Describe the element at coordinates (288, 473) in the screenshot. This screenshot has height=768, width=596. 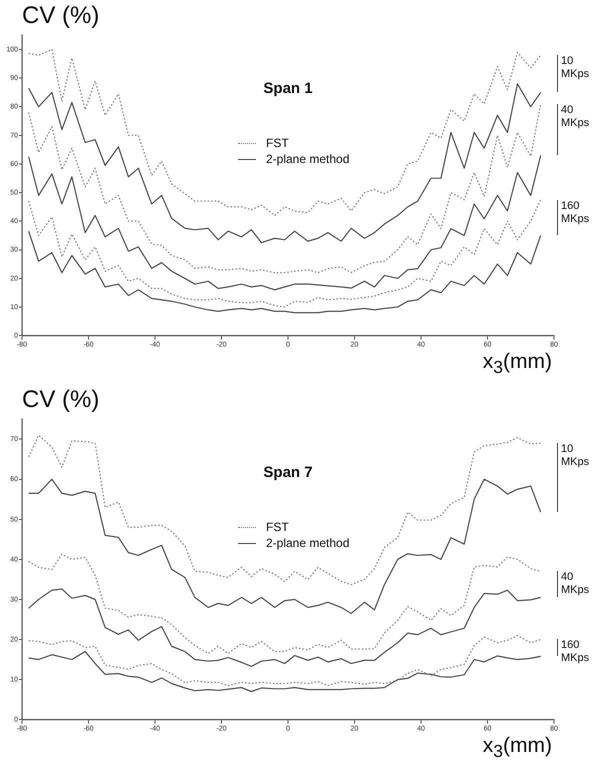
I see `text: Span 7` at that location.